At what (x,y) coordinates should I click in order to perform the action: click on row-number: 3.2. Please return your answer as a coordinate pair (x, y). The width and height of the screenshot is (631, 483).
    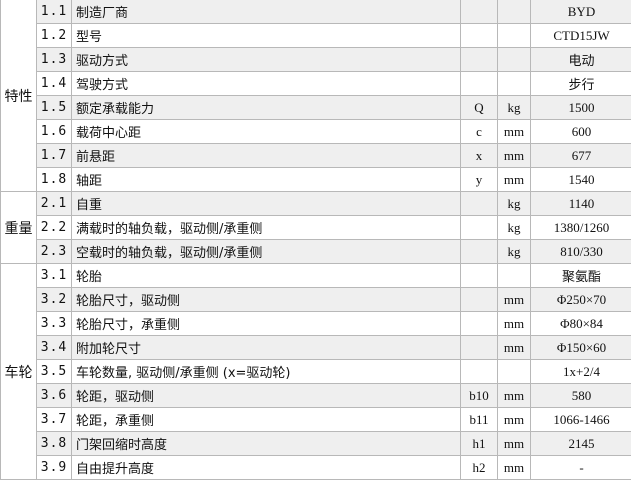
    Looking at the image, I should click on (54, 299).